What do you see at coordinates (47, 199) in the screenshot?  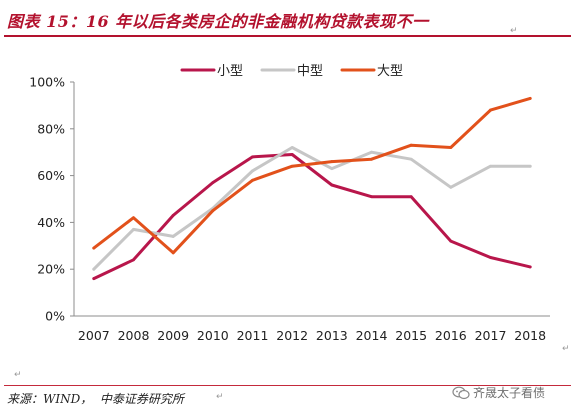 I see `y-tick-labels: 0% 20% 40% 60% 80% 100%` at bounding box center [47, 199].